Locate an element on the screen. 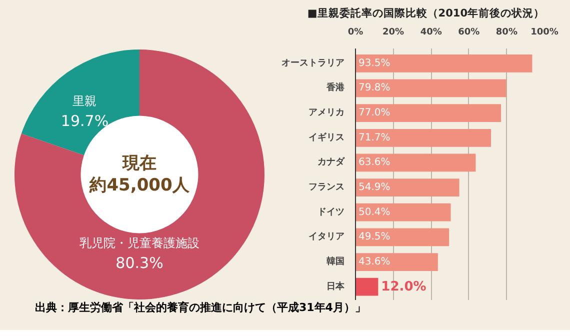 The height and width of the screenshot is (336, 570). y-tick-label: オーストラリア is located at coordinates (313, 63).